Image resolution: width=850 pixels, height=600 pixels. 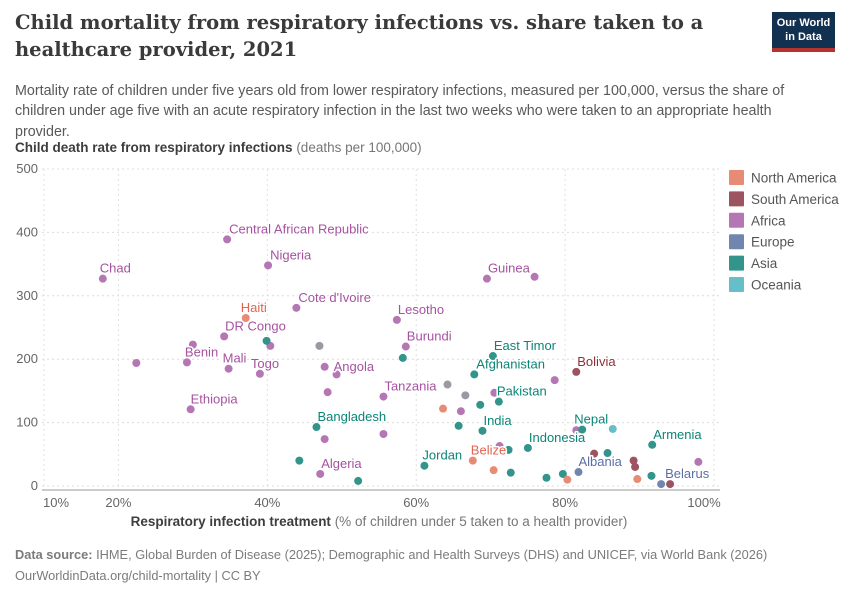 What do you see at coordinates (474, 374) in the screenshot?
I see `data-point-afghanistan` at bounding box center [474, 374].